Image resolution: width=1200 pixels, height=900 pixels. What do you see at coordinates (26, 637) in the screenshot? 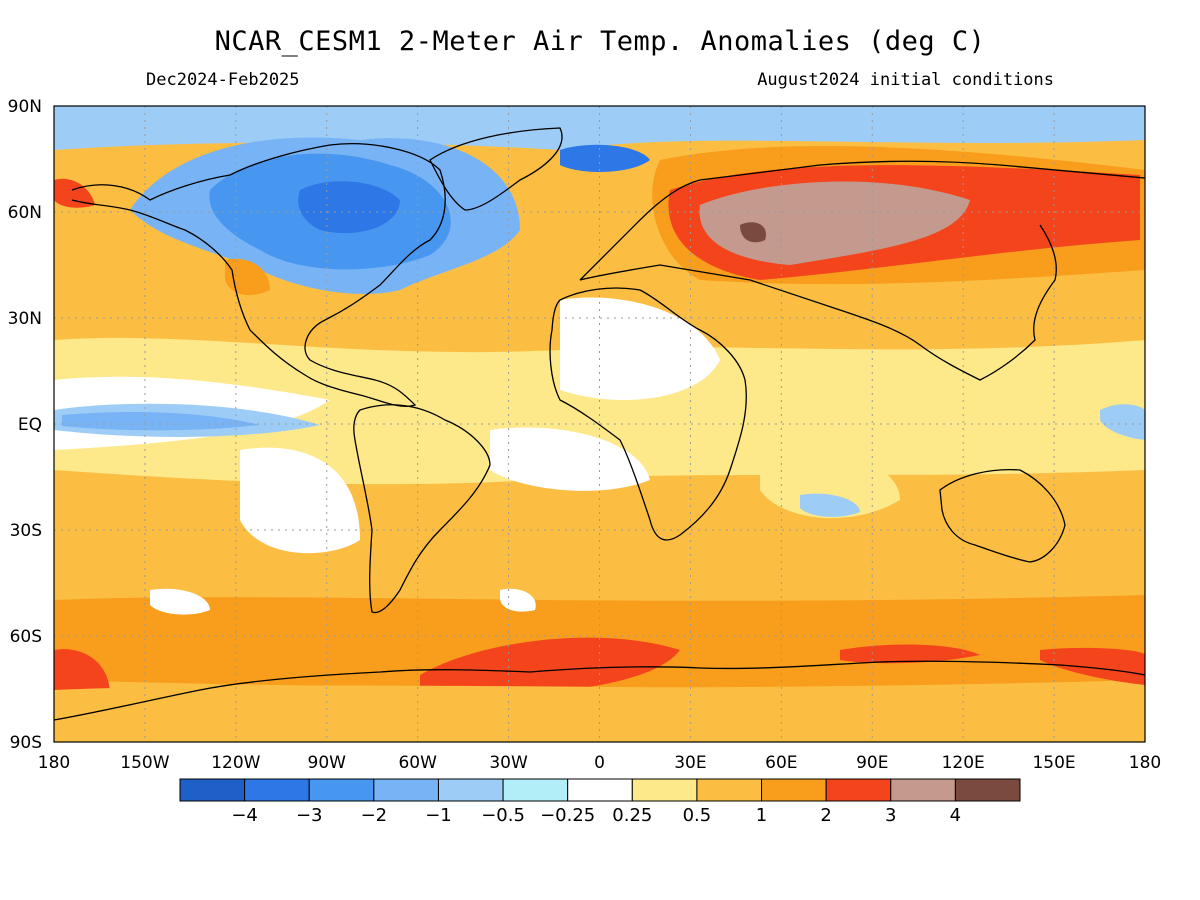
I see `lat-tick-label: 60S` at bounding box center [26, 637].